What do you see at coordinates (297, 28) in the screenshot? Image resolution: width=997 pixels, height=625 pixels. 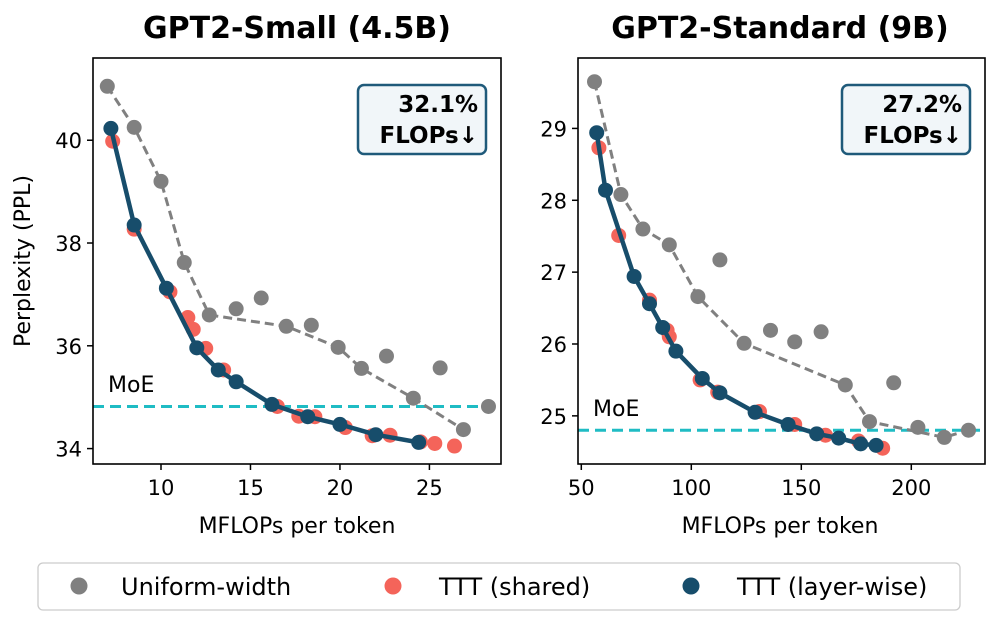 I see `chart-title: GPT2-Small (4.5B)` at bounding box center [297, 28].